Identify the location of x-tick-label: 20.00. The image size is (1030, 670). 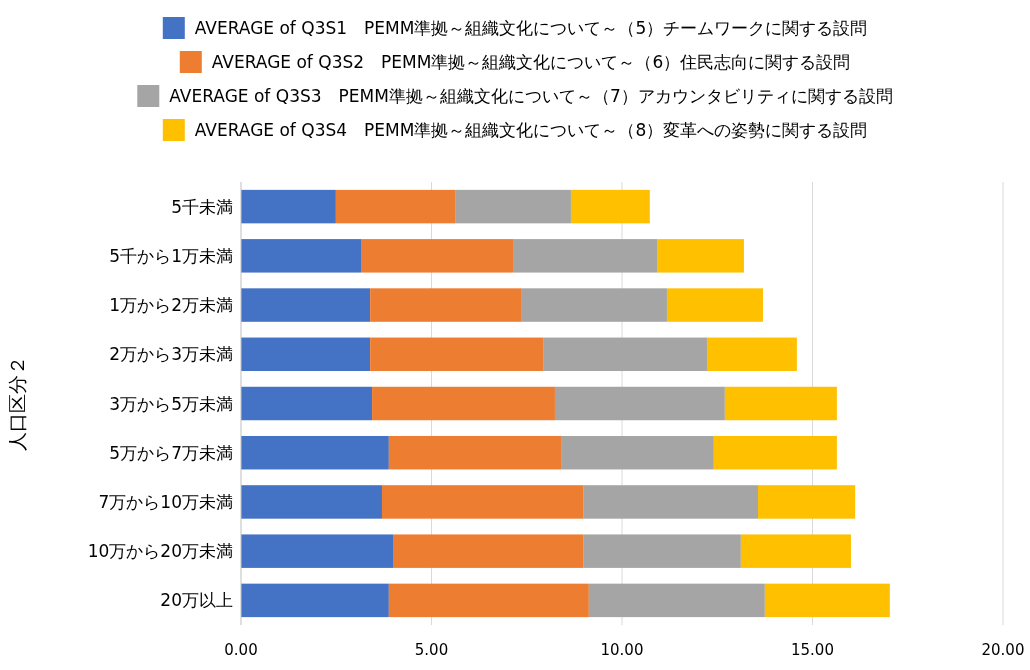
(1003, 650).